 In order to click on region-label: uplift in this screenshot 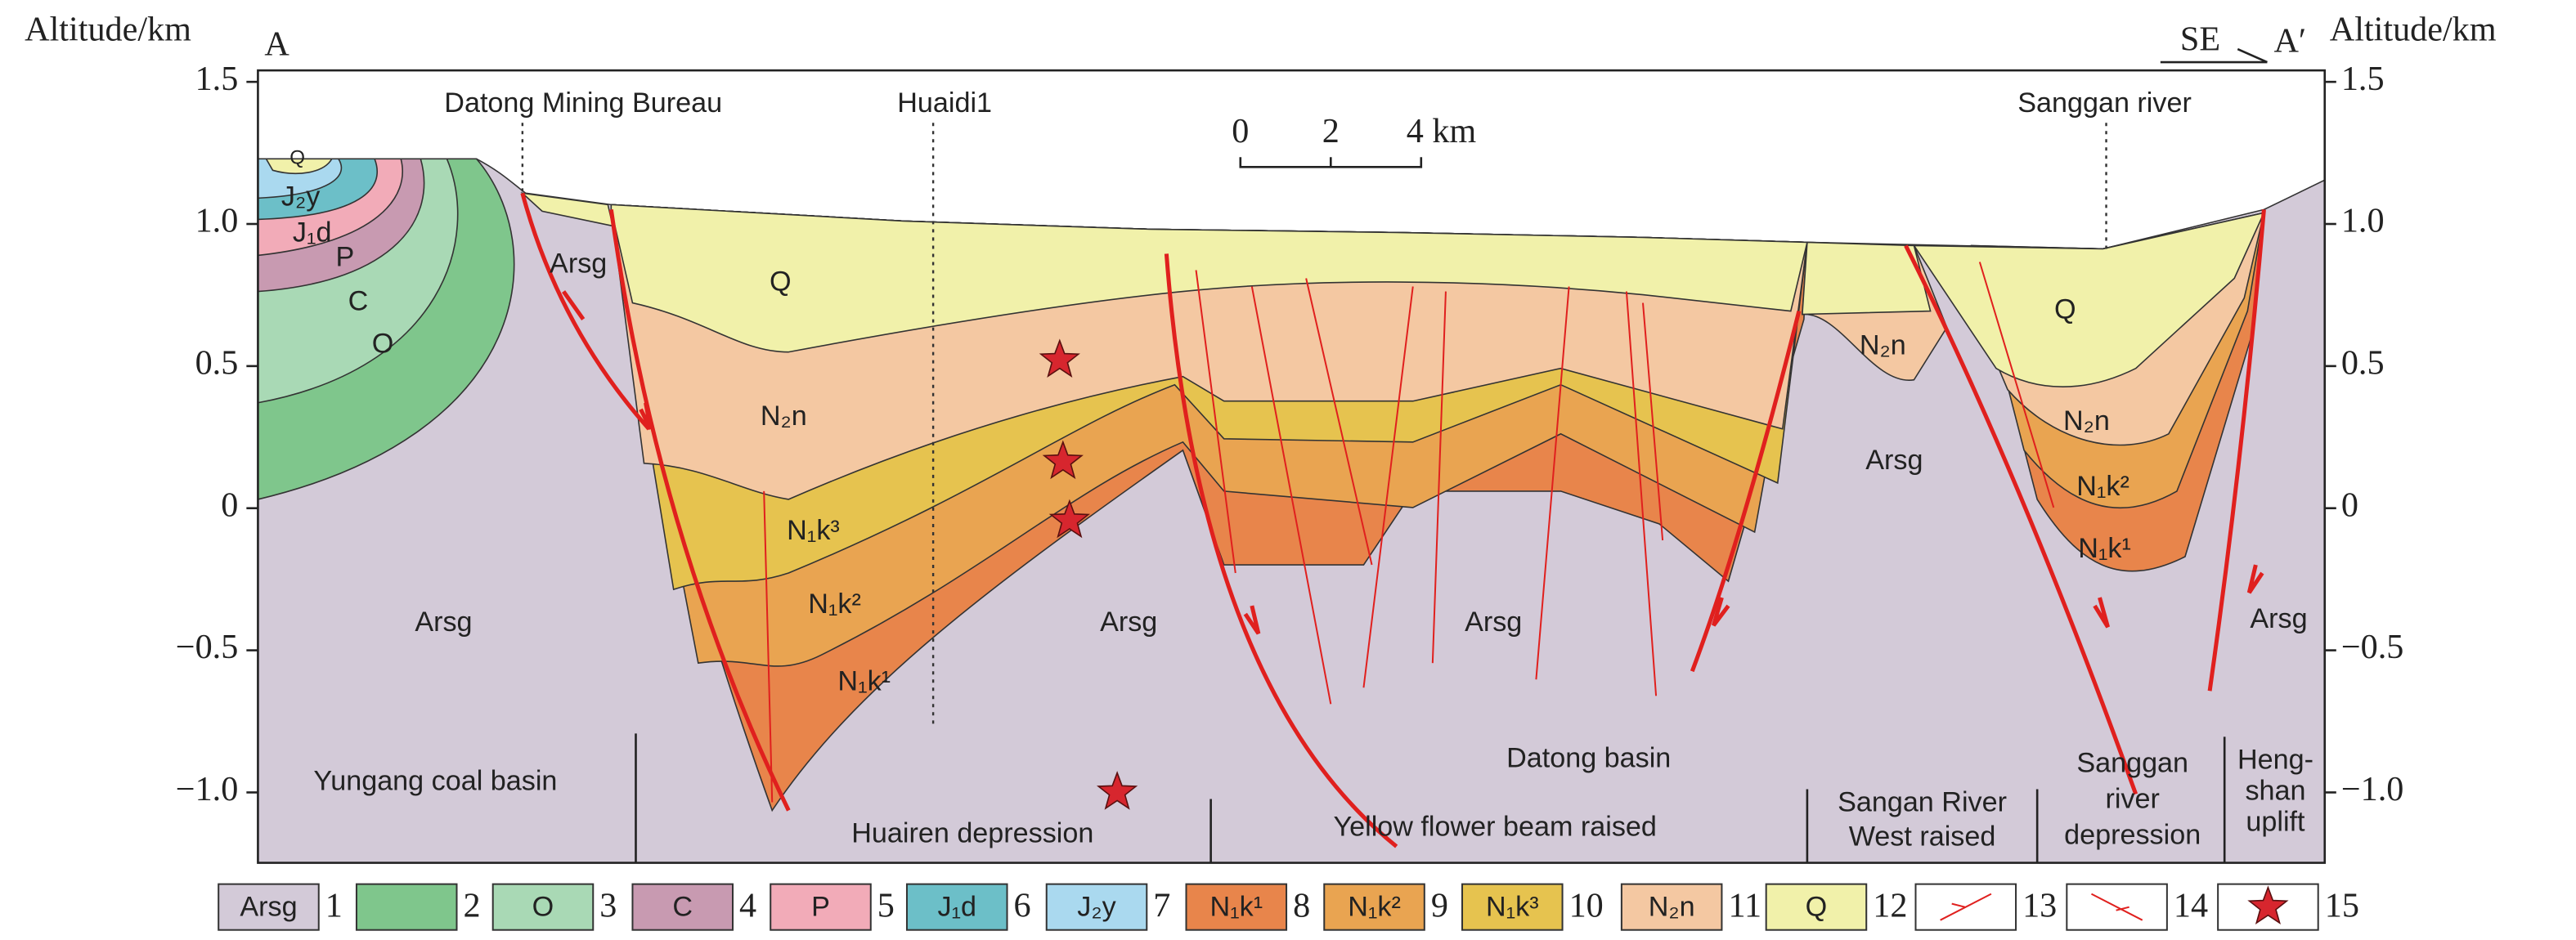, I will do `click(2275, 822)`.